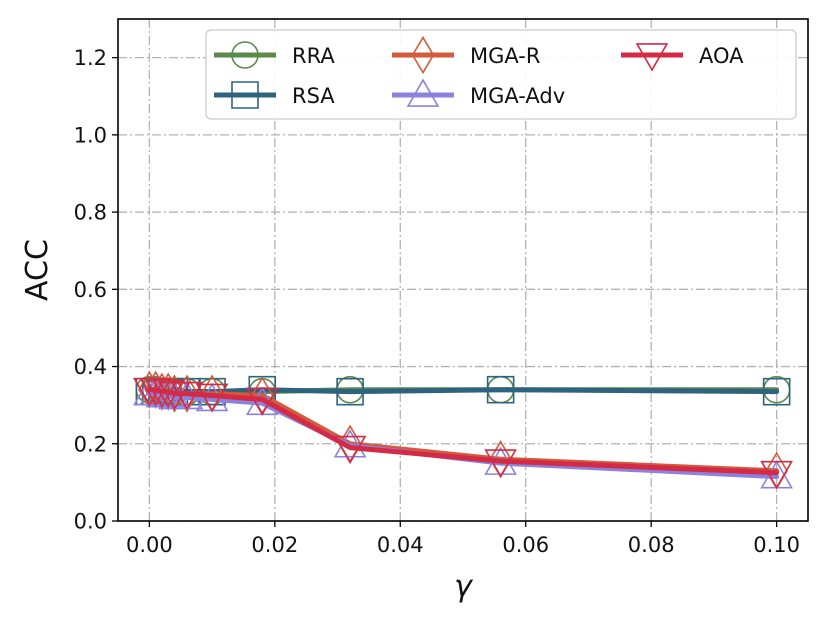 This screenshot has height=623, width=830. Describe the element at coordinates (274, 545) in the screenshot. I see `x-tick-label: 0.02` at that location.